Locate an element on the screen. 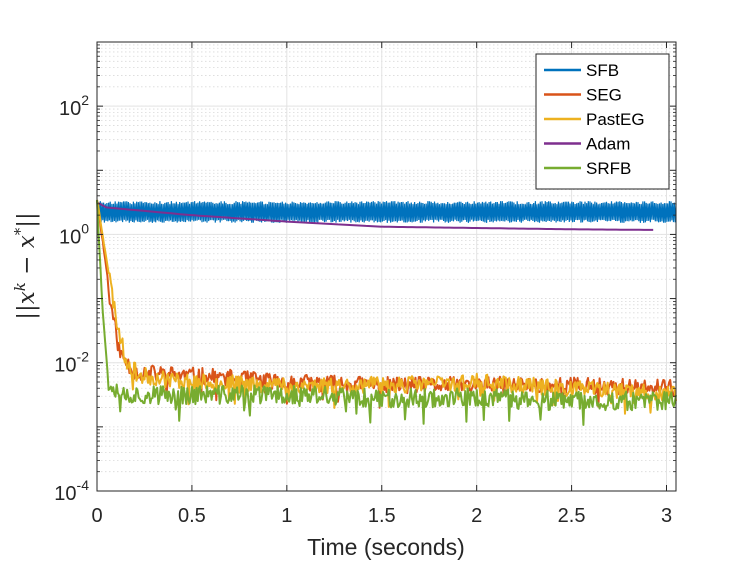 The height and width of the screenshot is (561, 747). legend-box is located at coordinates (602, 121).